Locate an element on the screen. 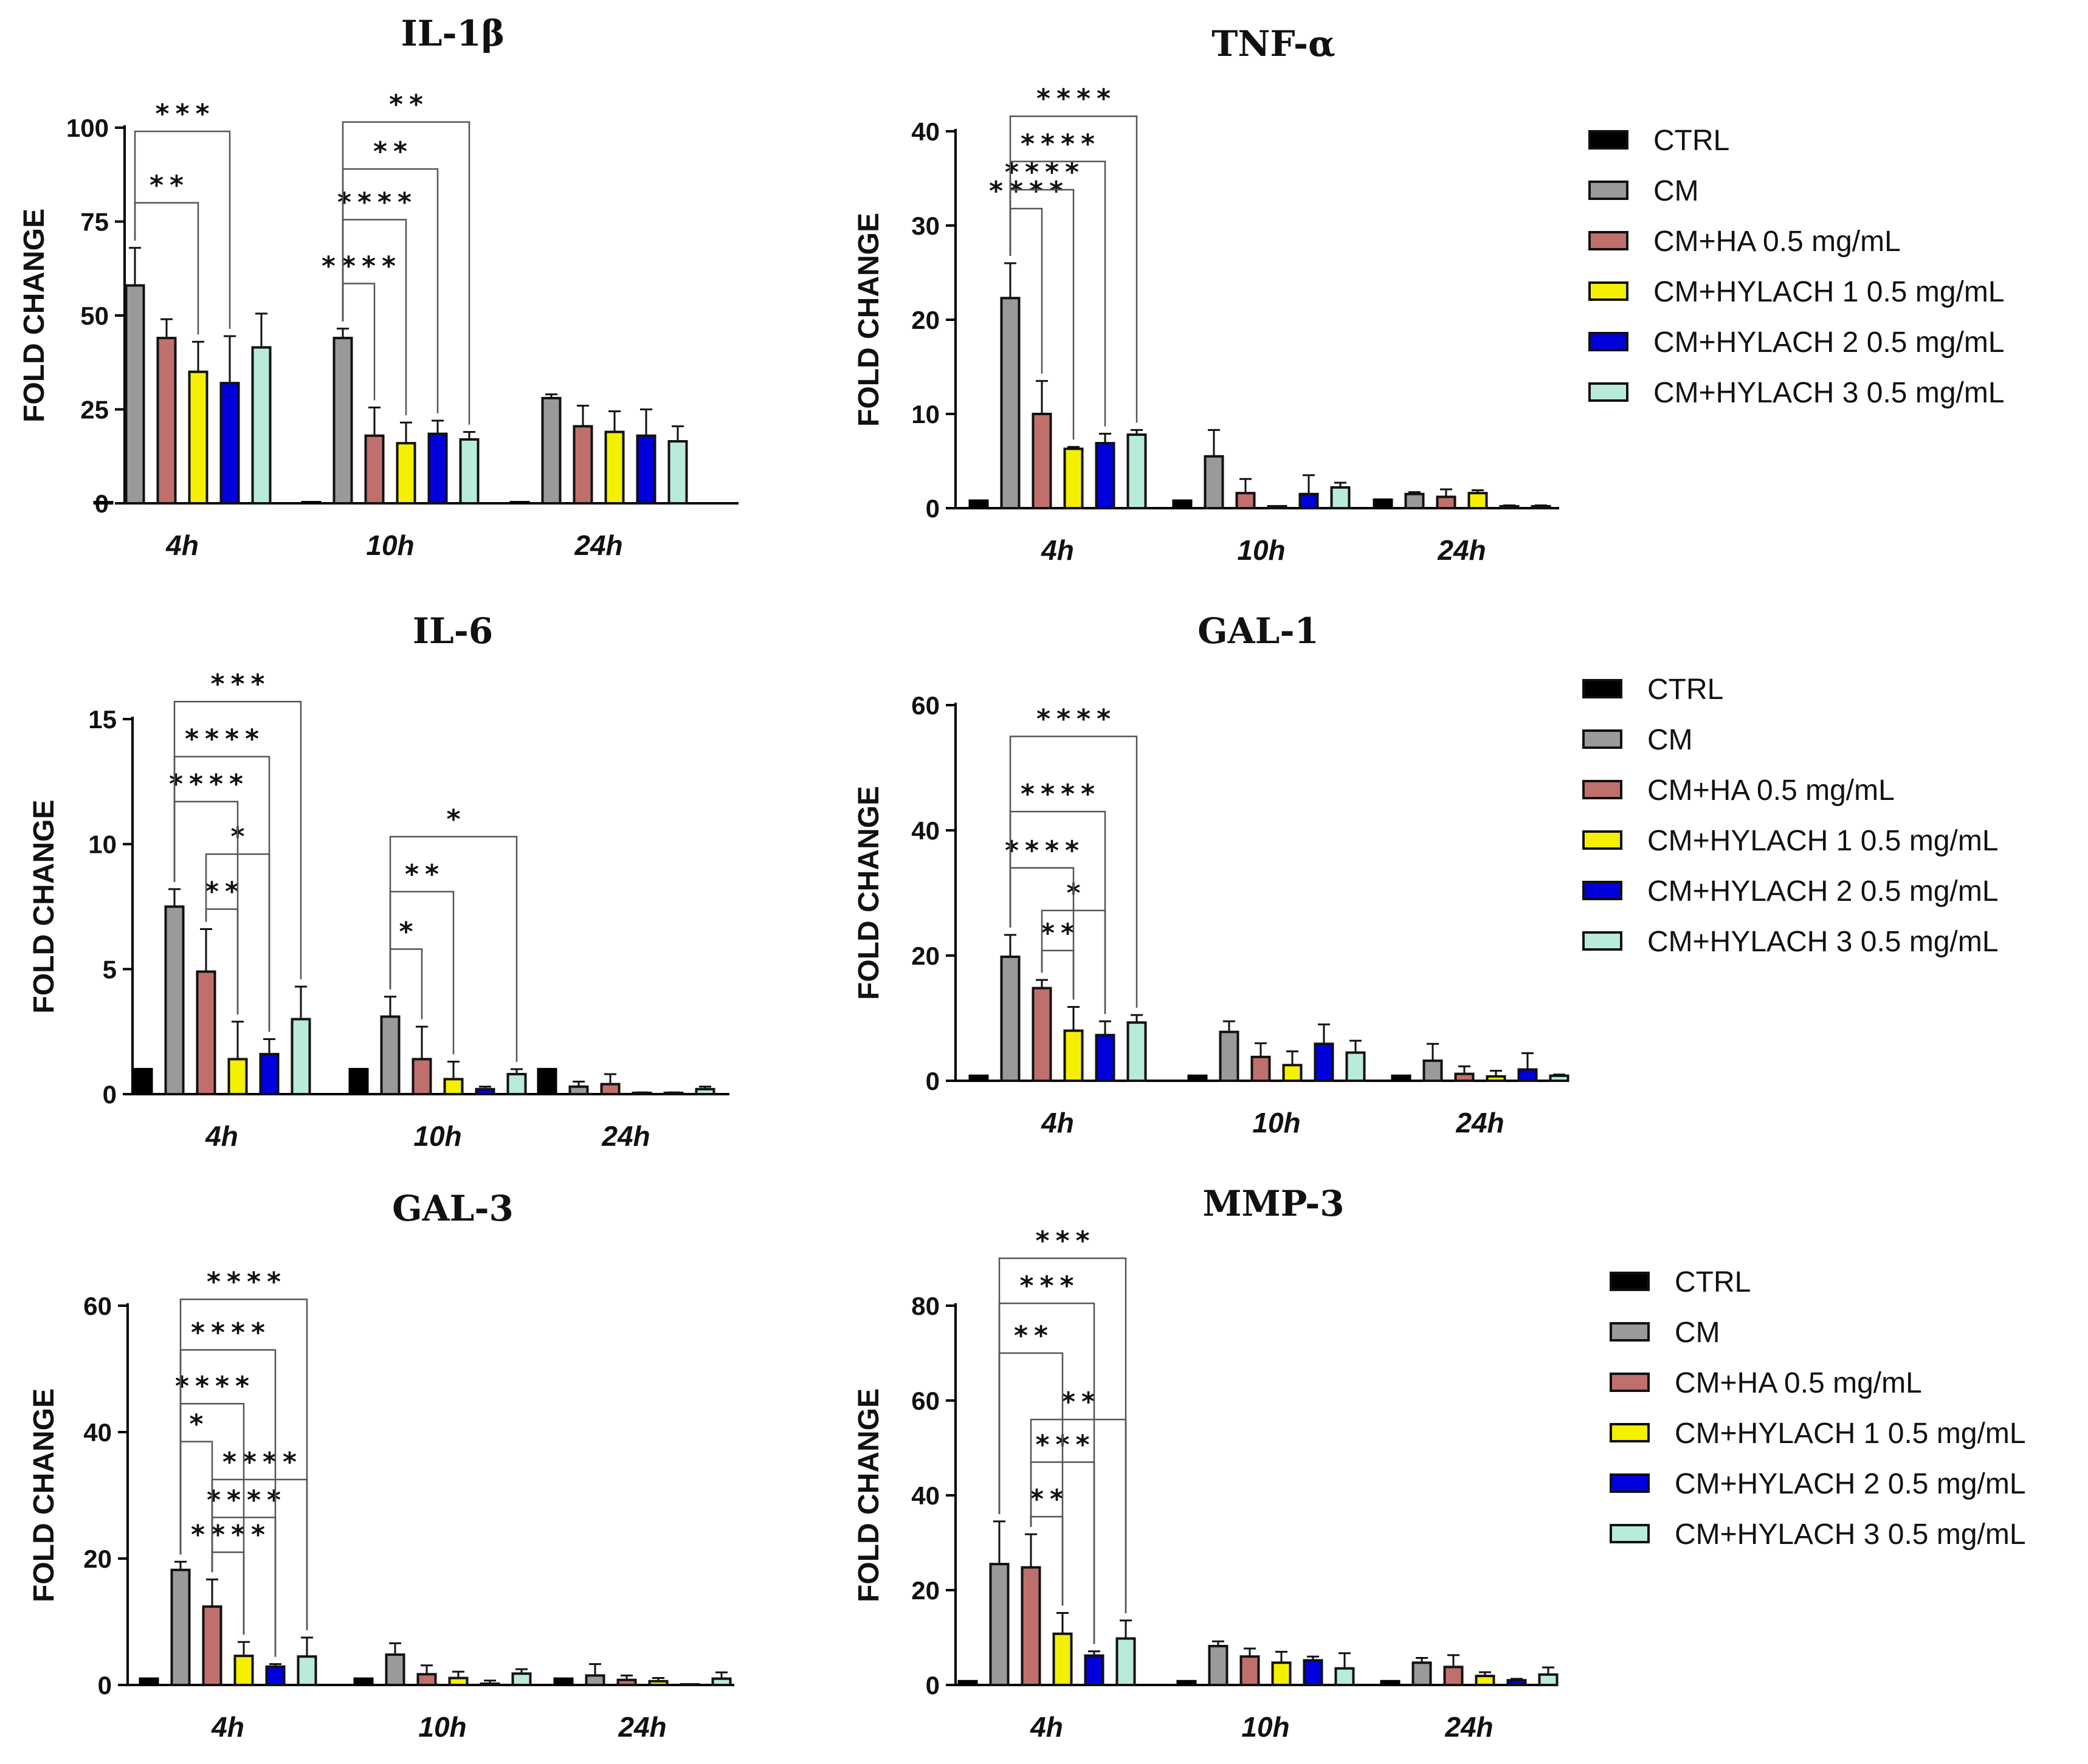 The image size is (2088, 1764). y-tick-label: 25 is located at coordinates (95, 410).